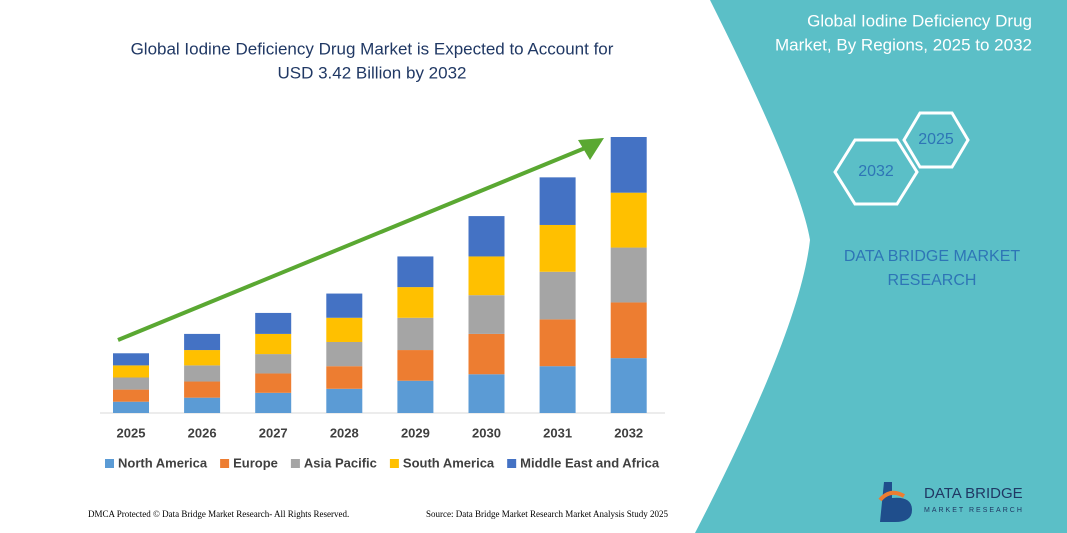 The width and height of the screenshot is (1067, 533). What do you see at coordinates (919, 20) in the screenshot?
I see `panel-title: Global Iodine Deficiency Drug` at bounding box center [919, 20].